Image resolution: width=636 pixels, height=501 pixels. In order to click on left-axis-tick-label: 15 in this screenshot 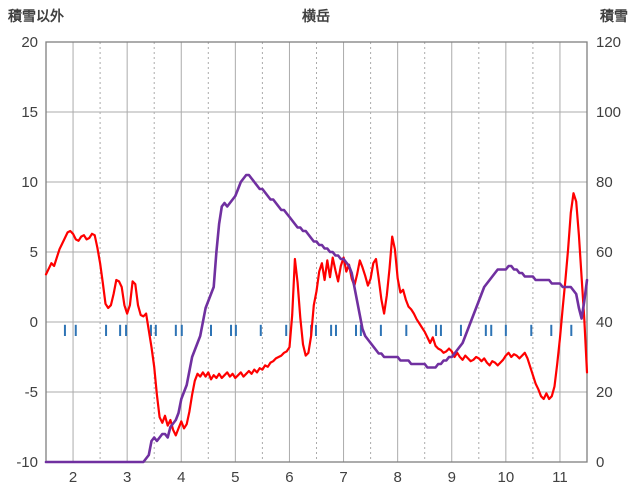, I will do `click(29, 112)`.